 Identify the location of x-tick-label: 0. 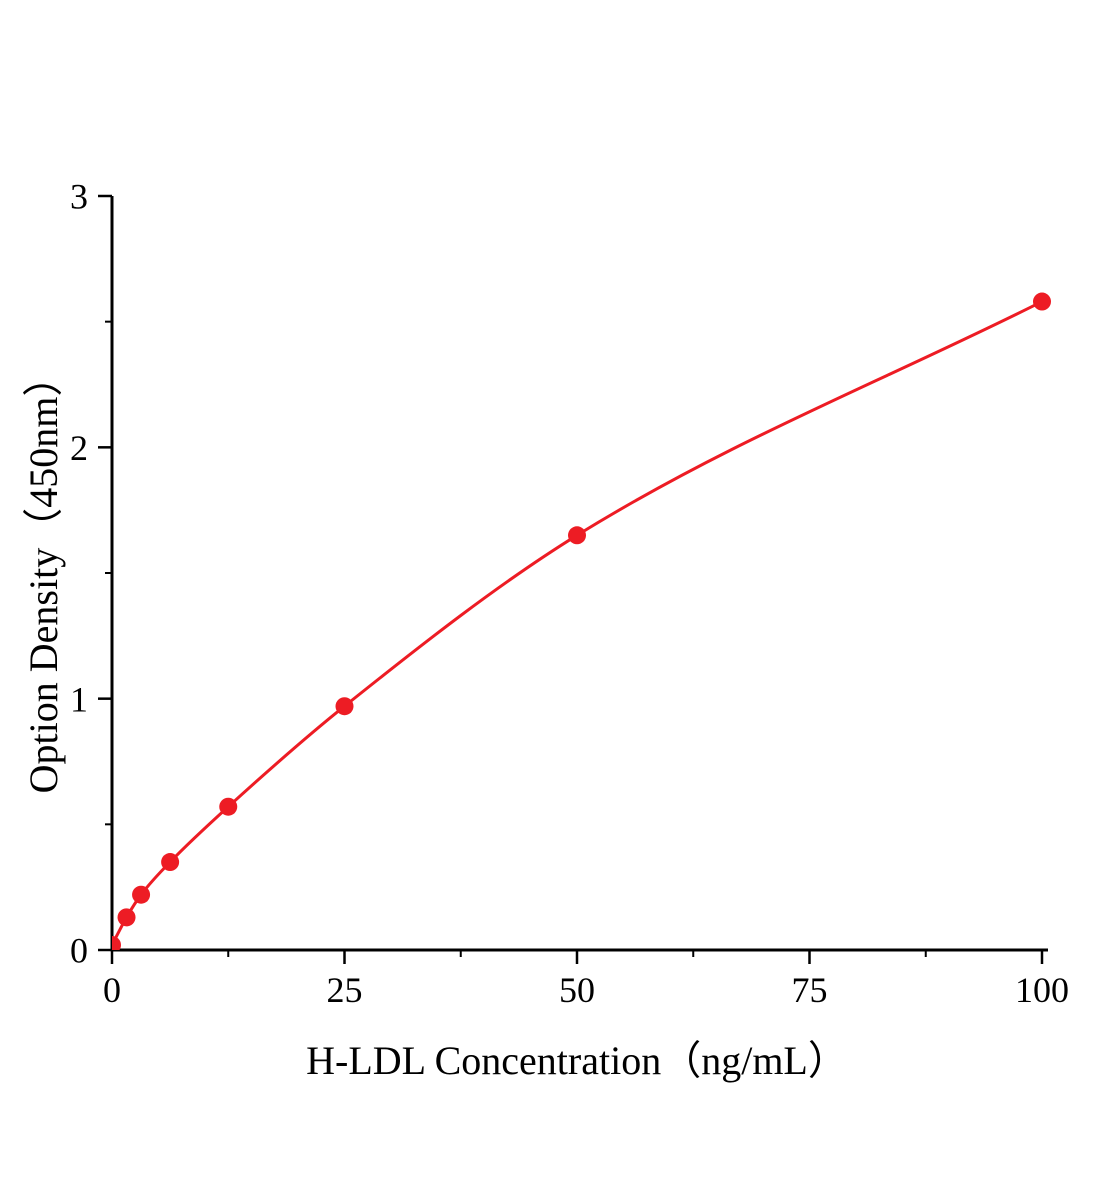
(112, 990).